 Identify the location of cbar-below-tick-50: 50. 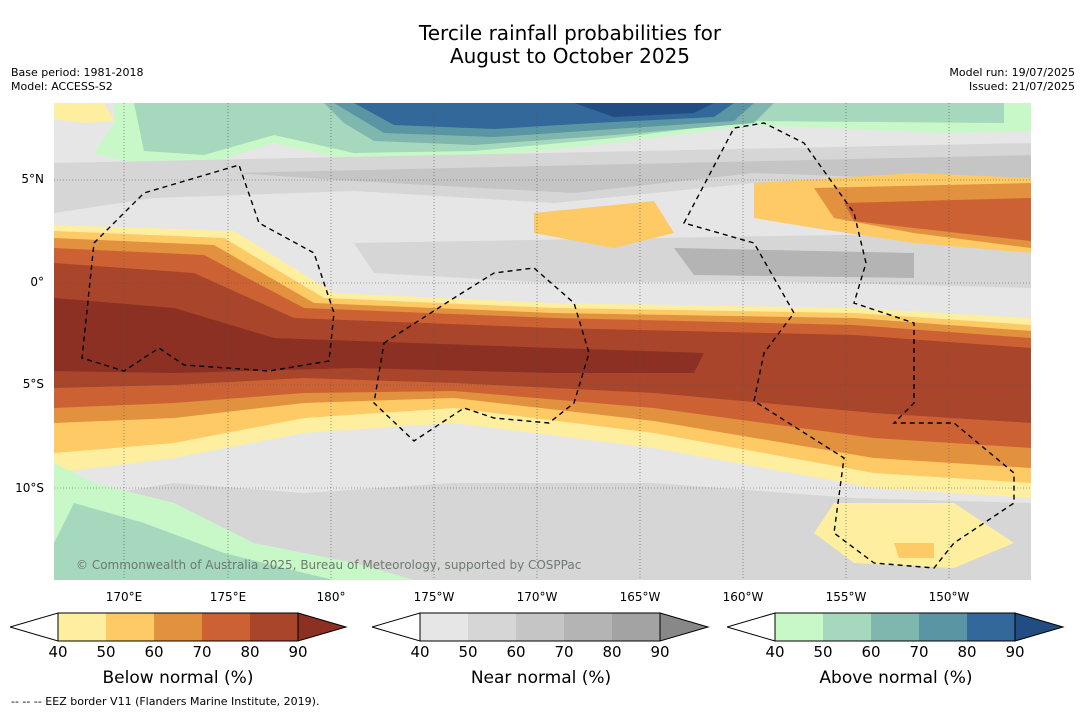
(106, 652).